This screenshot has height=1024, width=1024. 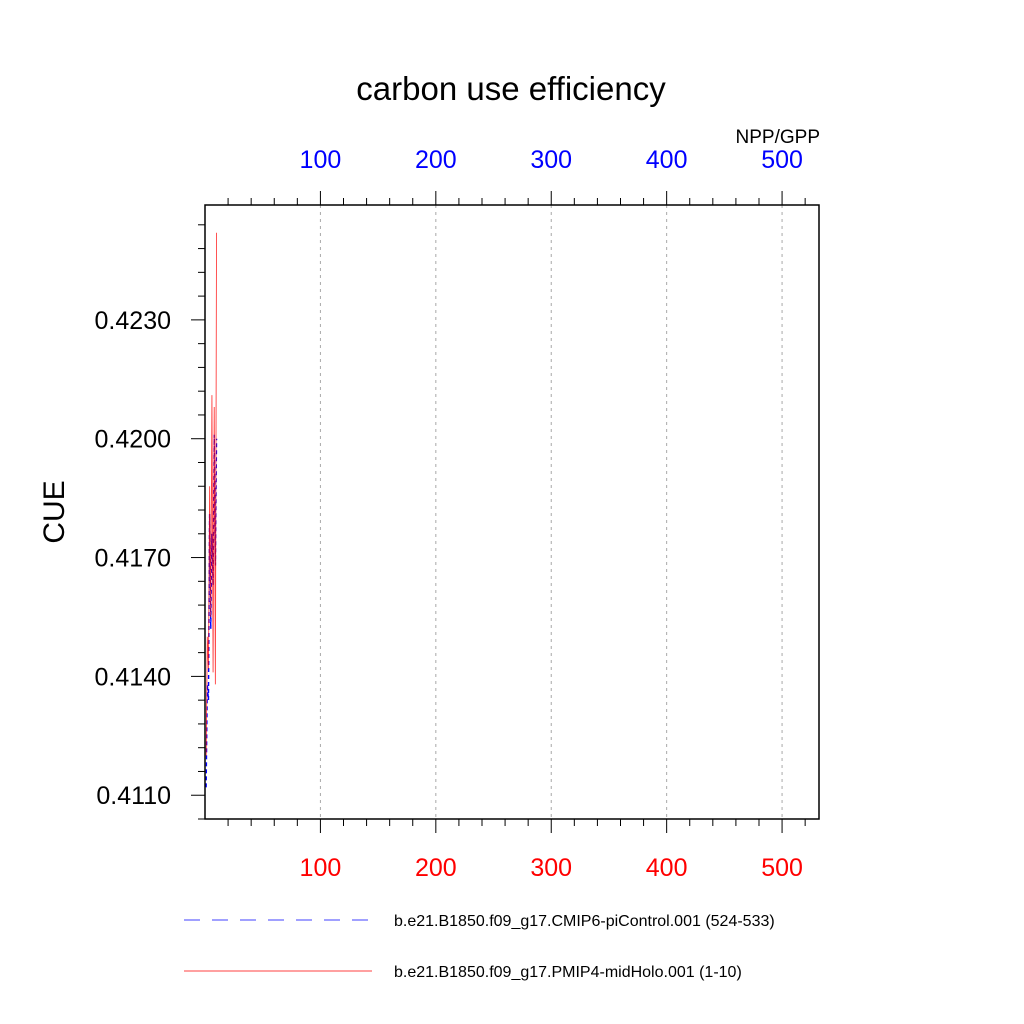 What do you see at coordinates (511, 88) in the screenshot?
I see `chart-title: carbon use efficiency` at bounding box center [511, 88].